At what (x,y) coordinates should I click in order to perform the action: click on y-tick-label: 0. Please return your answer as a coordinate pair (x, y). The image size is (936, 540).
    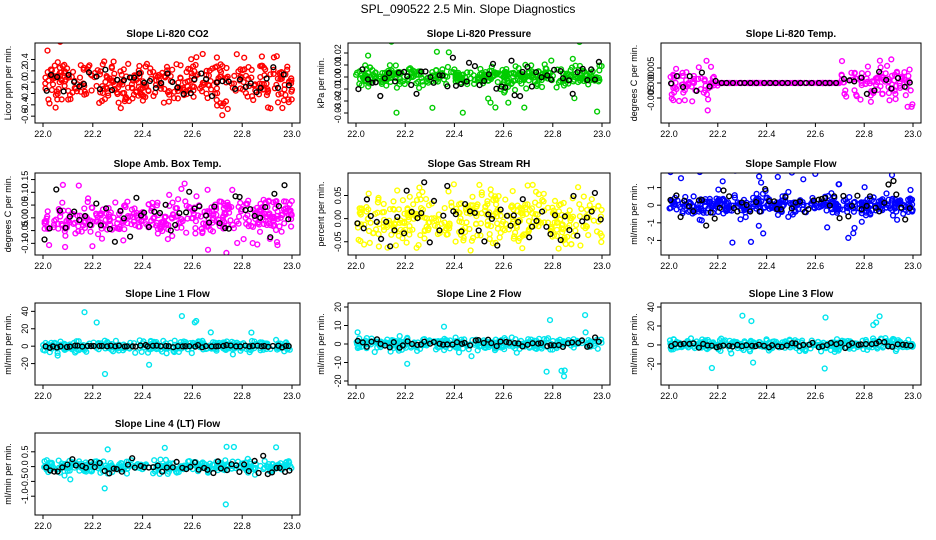
    Looking at the image, I should click on (338, 343).